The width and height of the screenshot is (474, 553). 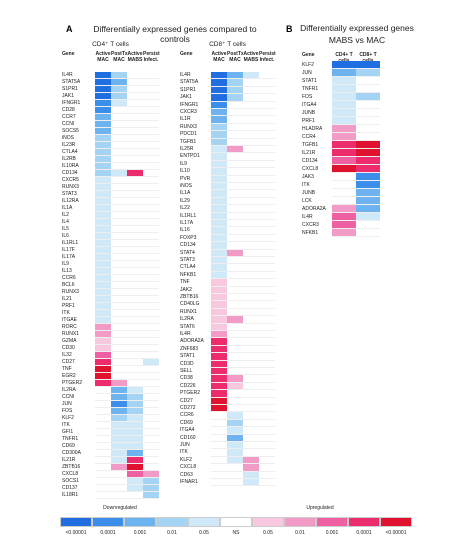 What do you see at coordinates (70, 474) in the screenshot?
I see `gene-label: CXCL8` at bounding box center [70, 474].